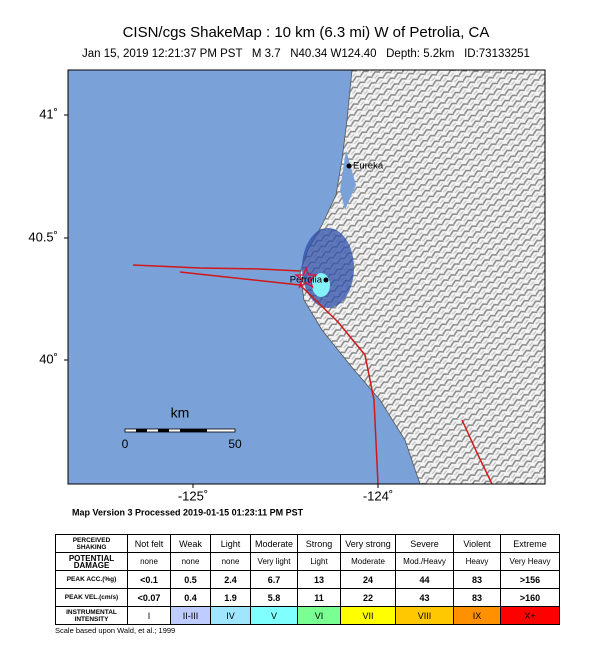 The height and width of the screenshot is (660, 612). Describe the element at coordinates (193, 495) in the screenshot. I see `lon-label: -125˚` at that location.